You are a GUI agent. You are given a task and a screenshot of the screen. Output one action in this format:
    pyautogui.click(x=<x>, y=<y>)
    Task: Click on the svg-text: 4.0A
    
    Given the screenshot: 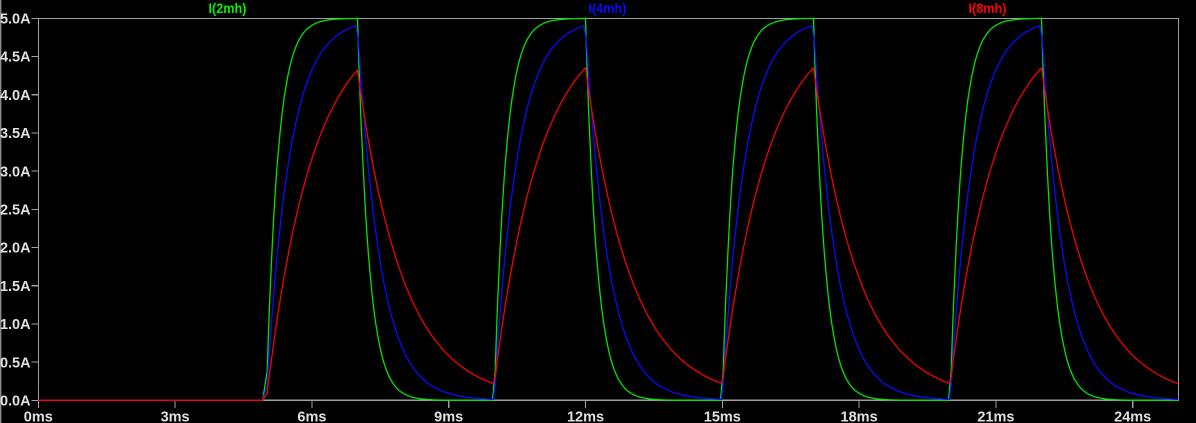 What is the action you would take?
    pyautogui.click(x=15, y=96)
    